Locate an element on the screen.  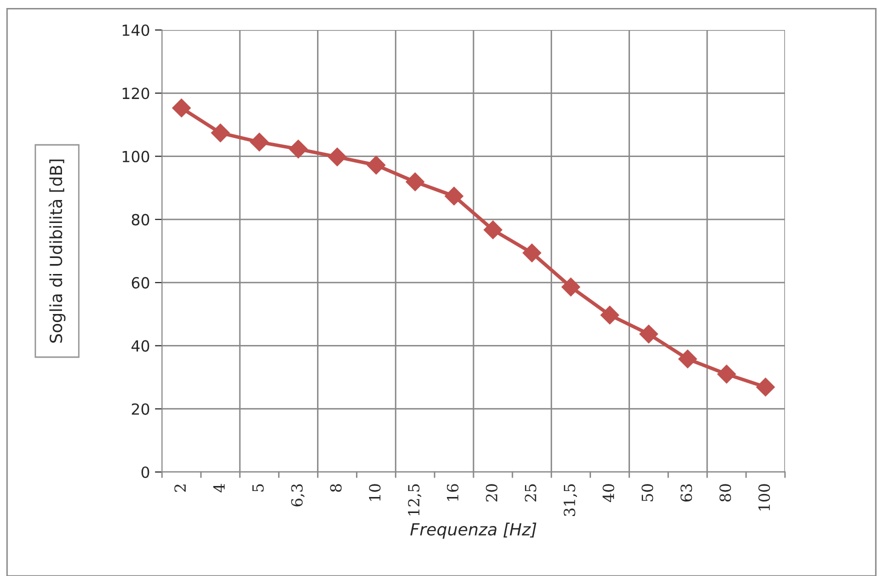
y-axis-title: Soglia di Udibilità [dB] is located at coordinates (57, 251).